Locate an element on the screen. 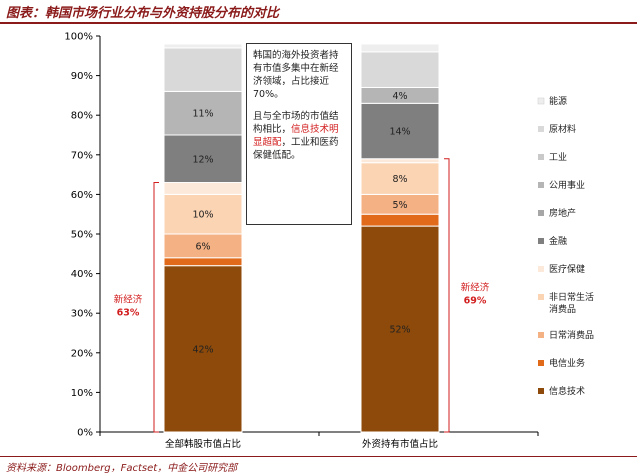 Image resolution: width=637 pixels, height=476 pixels. note-paragraph-2: 且与全市场的市值结构相比，信息技术明显超配，工业和医药保健低配。 is located at coordinates (299, 136).